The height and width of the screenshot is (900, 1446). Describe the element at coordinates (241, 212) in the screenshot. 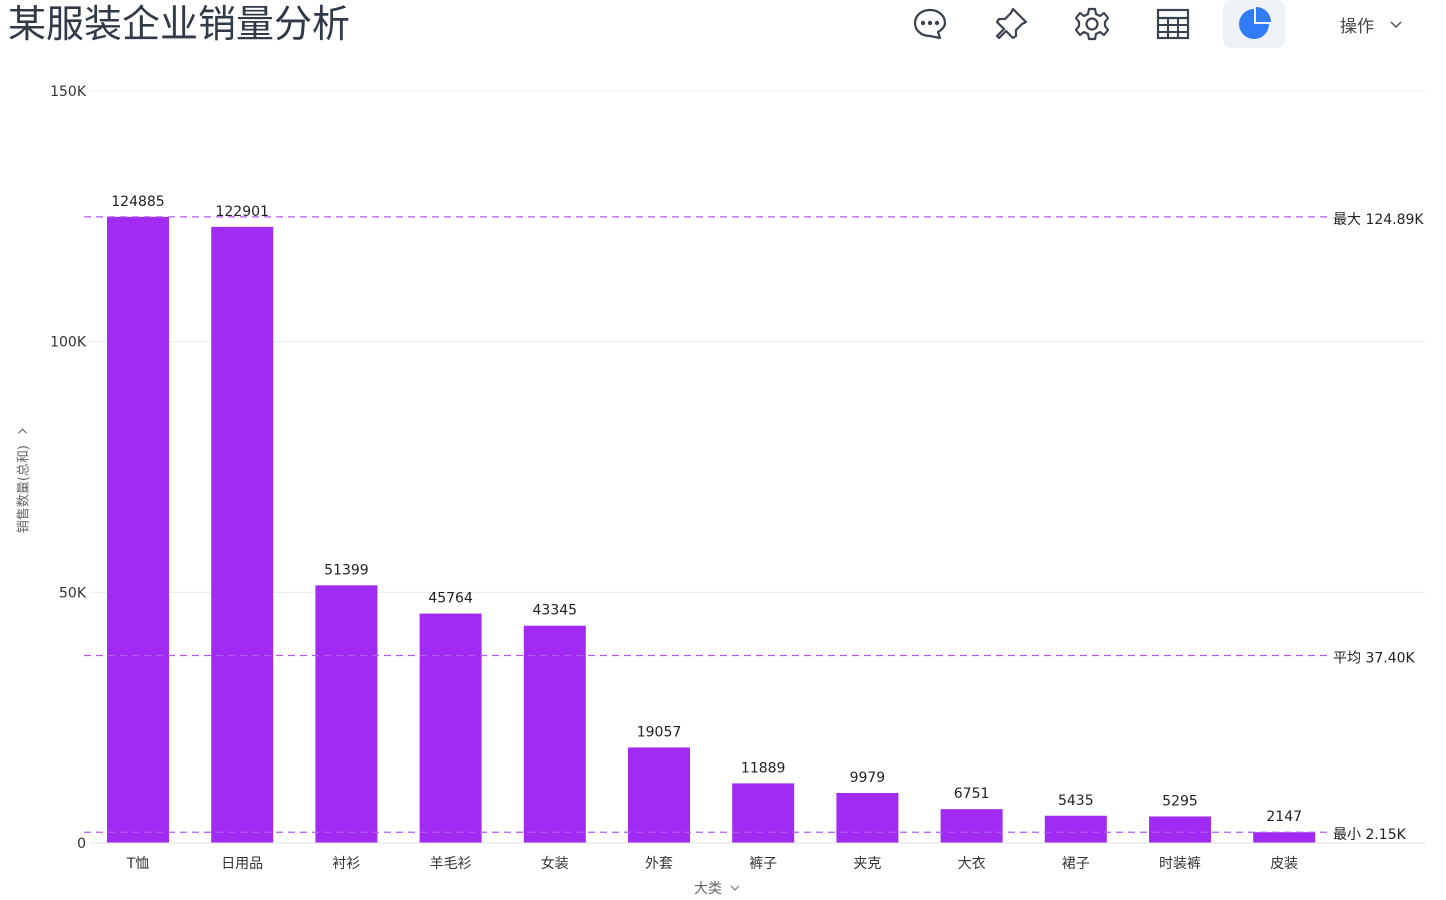

I see `bar-value-label: 122901` at that location.